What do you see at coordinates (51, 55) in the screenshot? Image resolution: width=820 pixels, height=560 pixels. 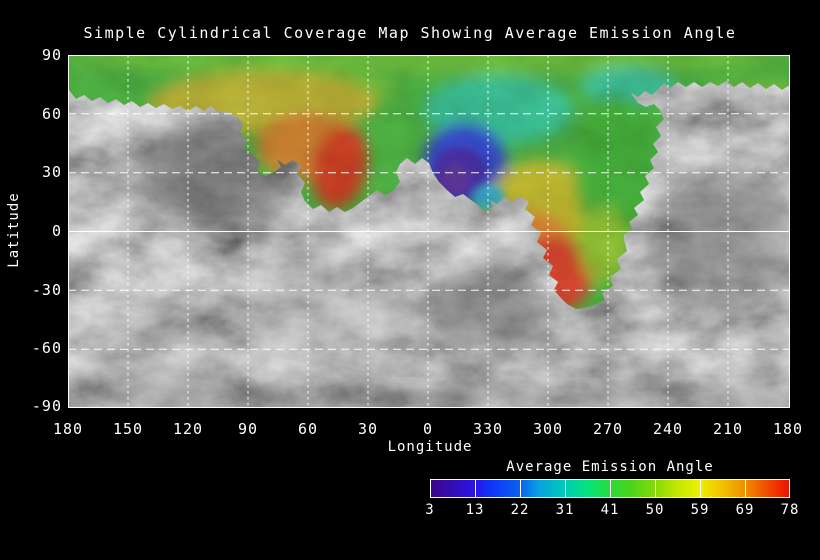 I see `y-tick-label: 90` at bounding box center [51, 55].